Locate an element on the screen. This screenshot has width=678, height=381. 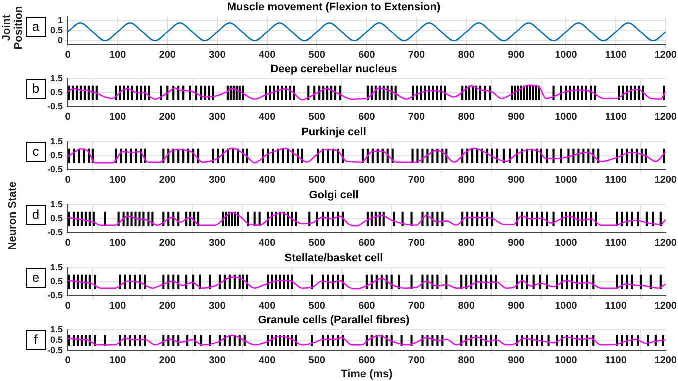
chart-title: Golgi cell is located at coordinates (334, 196).